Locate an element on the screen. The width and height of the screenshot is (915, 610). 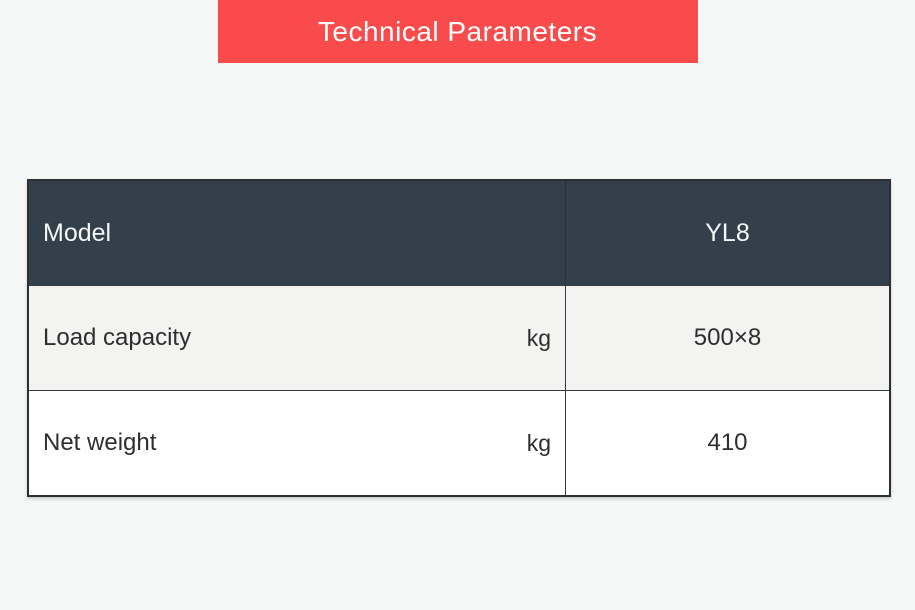
section-title: Technical Parameters is located at coordinates (457, 31).